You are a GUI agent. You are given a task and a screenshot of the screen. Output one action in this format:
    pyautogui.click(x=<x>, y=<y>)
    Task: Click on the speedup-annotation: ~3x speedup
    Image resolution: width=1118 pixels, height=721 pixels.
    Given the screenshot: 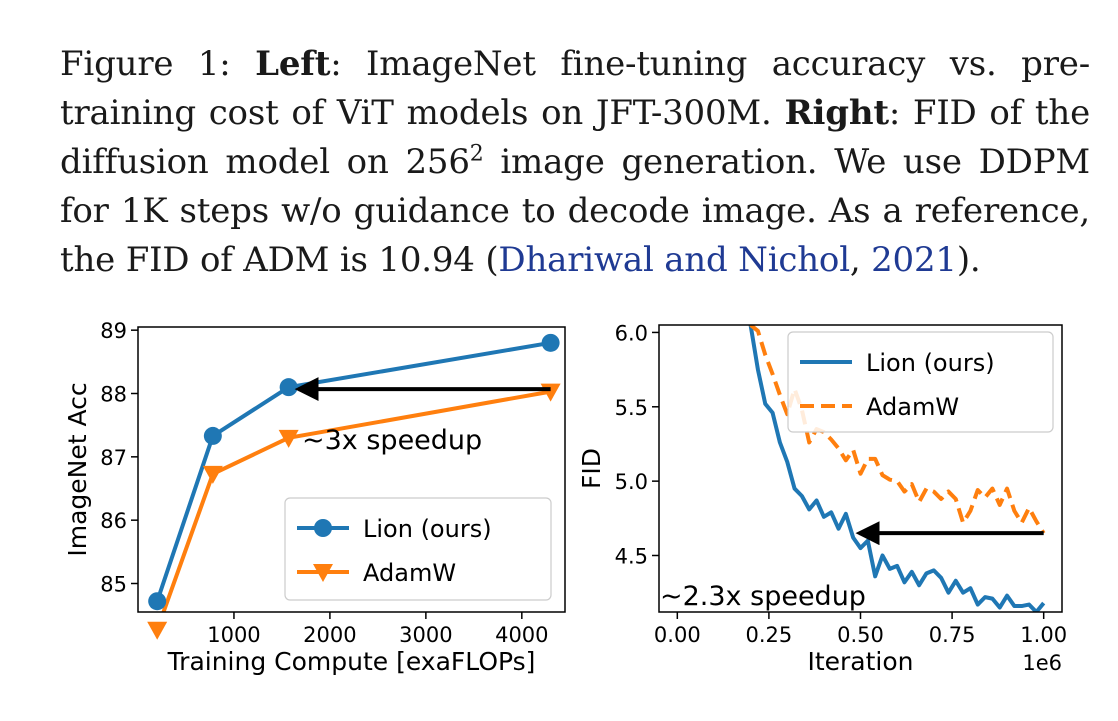 What is the action you would take?
    pyautogui.click(x=392, y=440)
    